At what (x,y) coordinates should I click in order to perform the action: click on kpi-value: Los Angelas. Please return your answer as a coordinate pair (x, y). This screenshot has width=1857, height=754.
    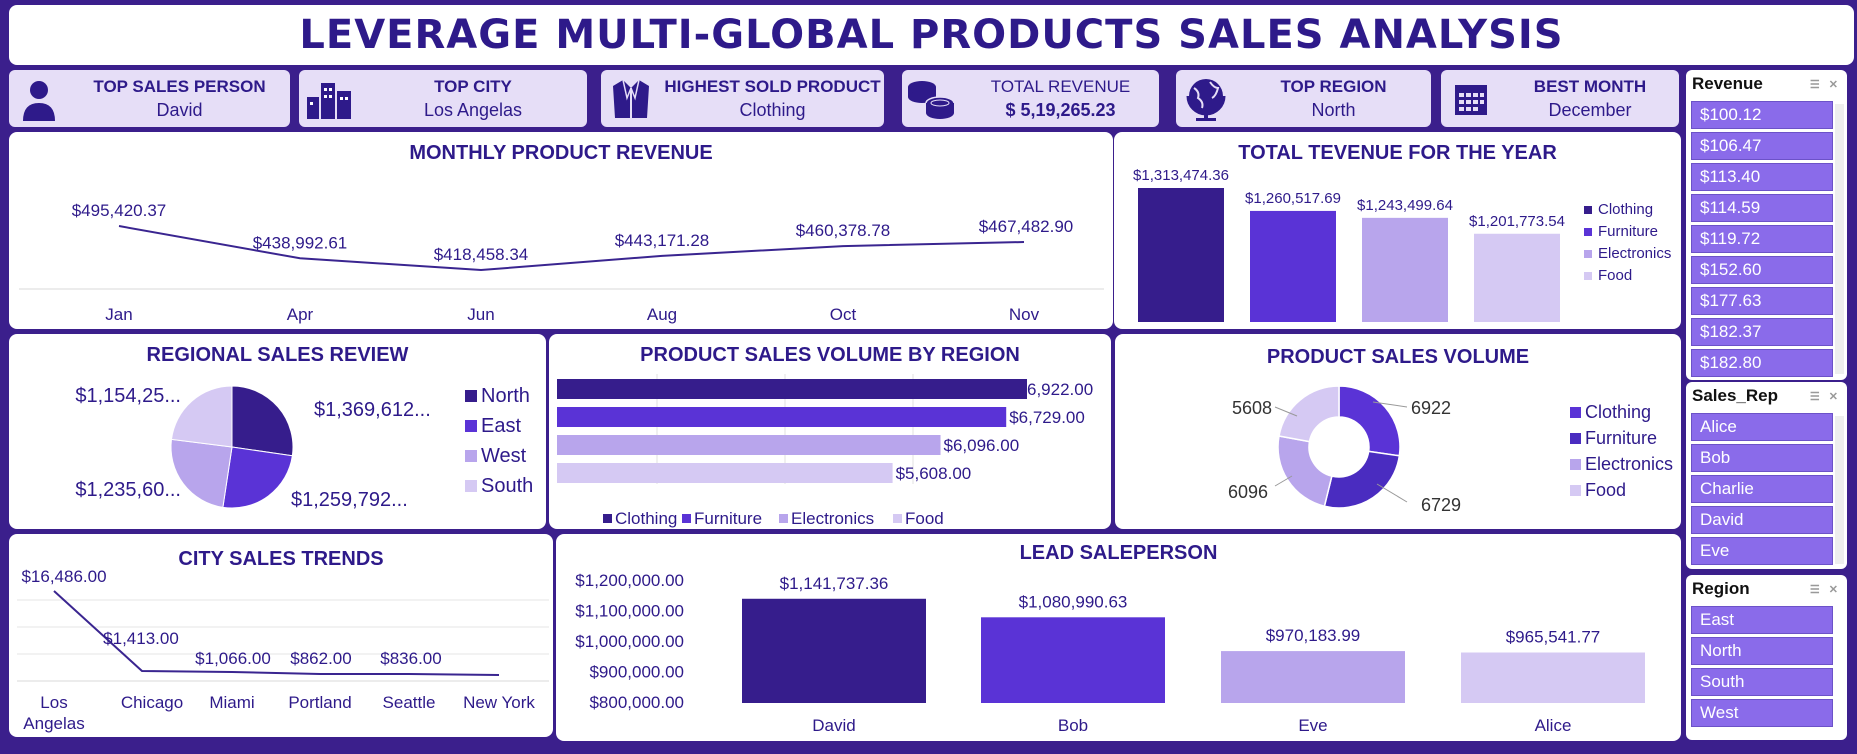
    Looking at the image, I should click on (473, 109).